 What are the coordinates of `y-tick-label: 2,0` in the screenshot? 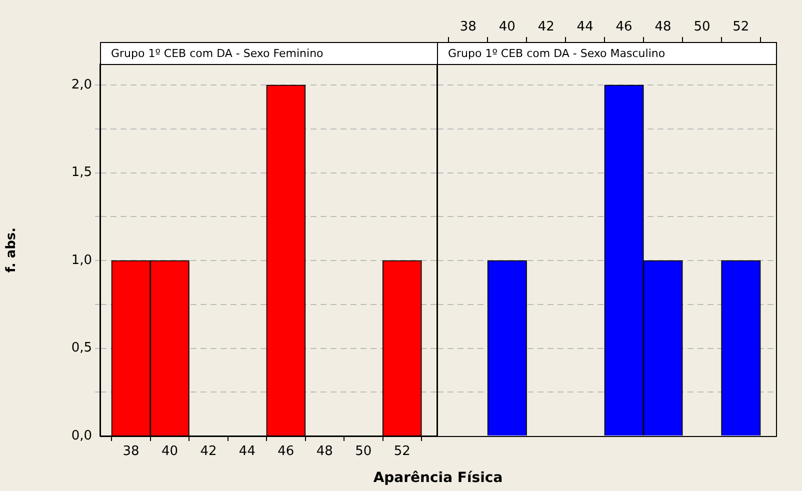 It's located at (81, 84).